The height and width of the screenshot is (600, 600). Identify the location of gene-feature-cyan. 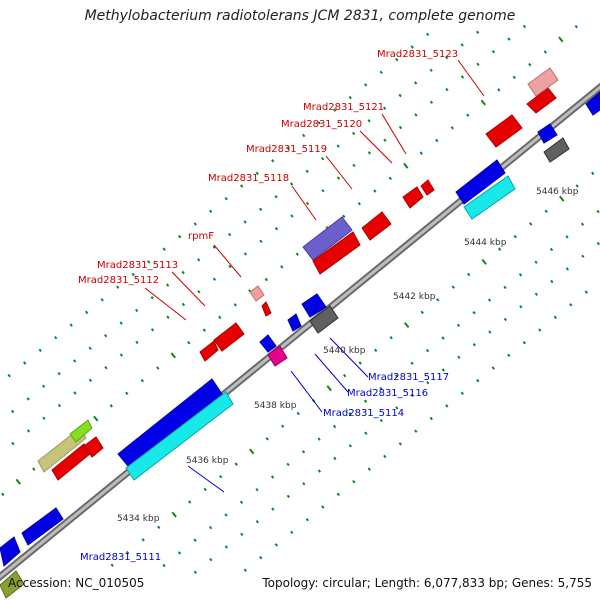
(179, 436).